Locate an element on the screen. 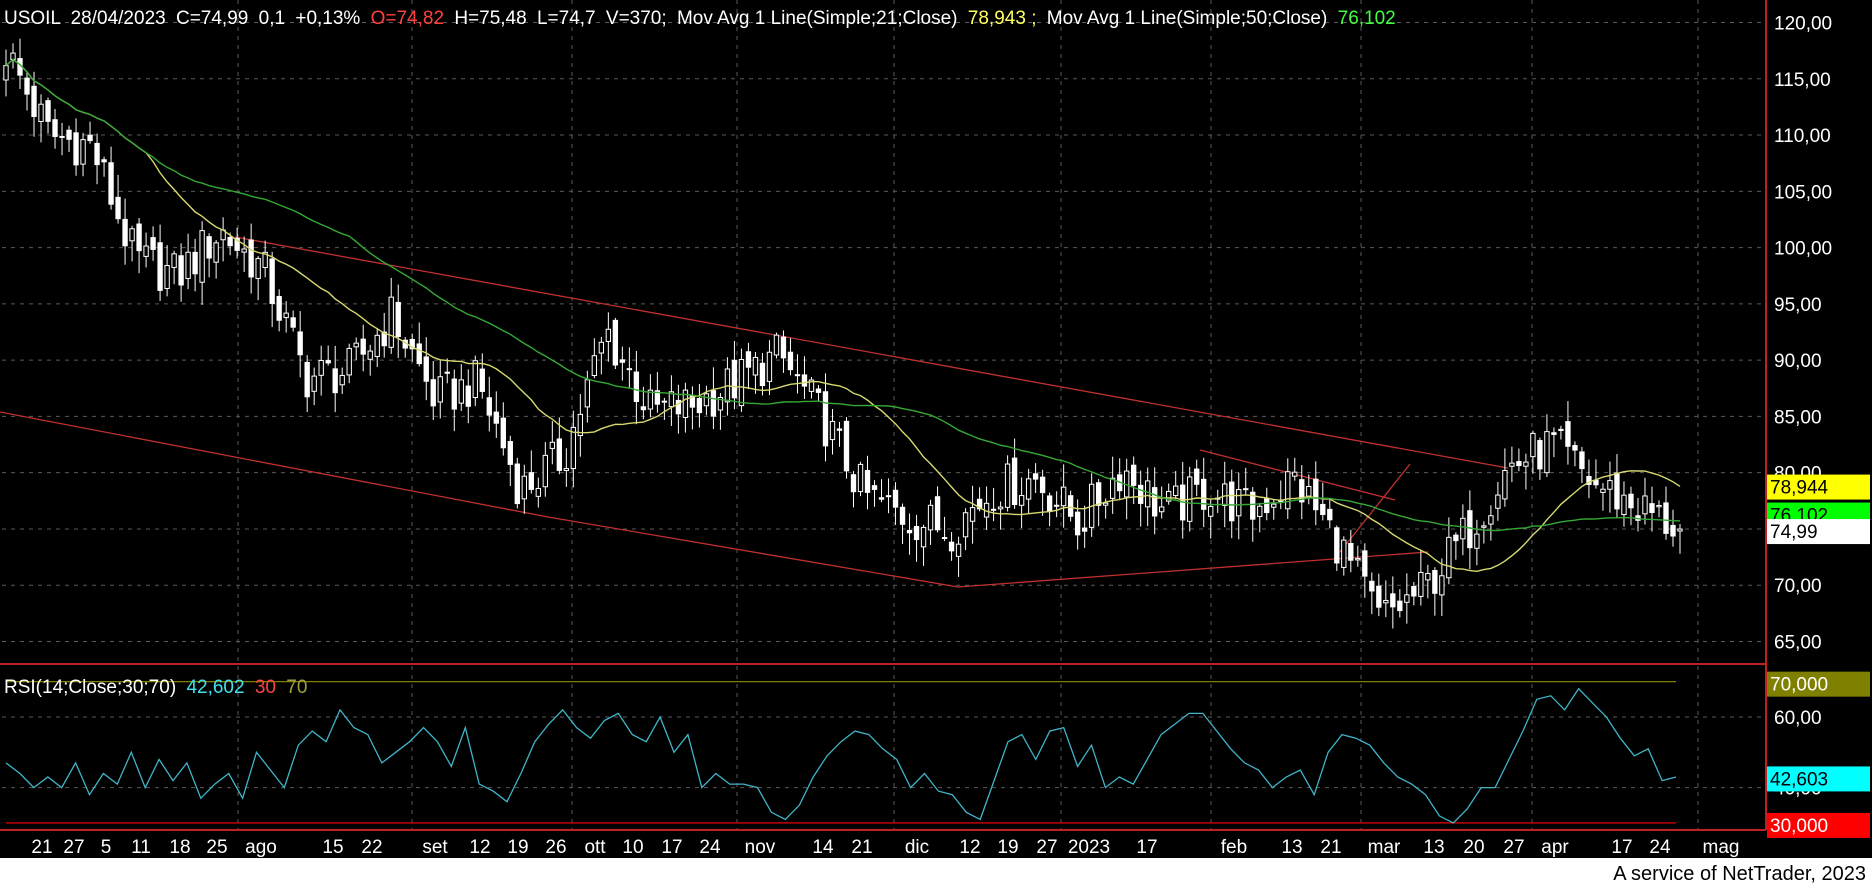 Image resolution: width=1872 pixels, height=888 pixels. header-ma21-value: 78,943 is located at coordinates (997, 18).